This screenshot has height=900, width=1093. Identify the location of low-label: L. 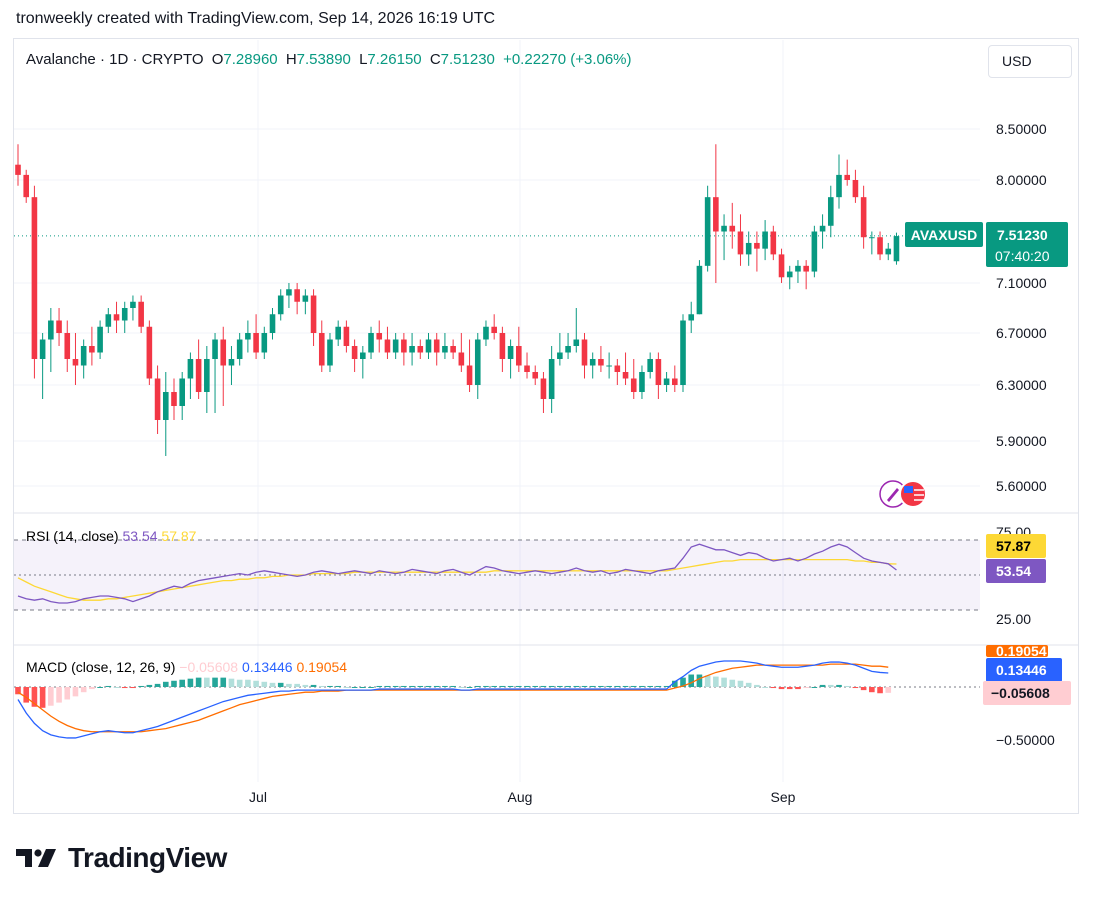
(363, 59).